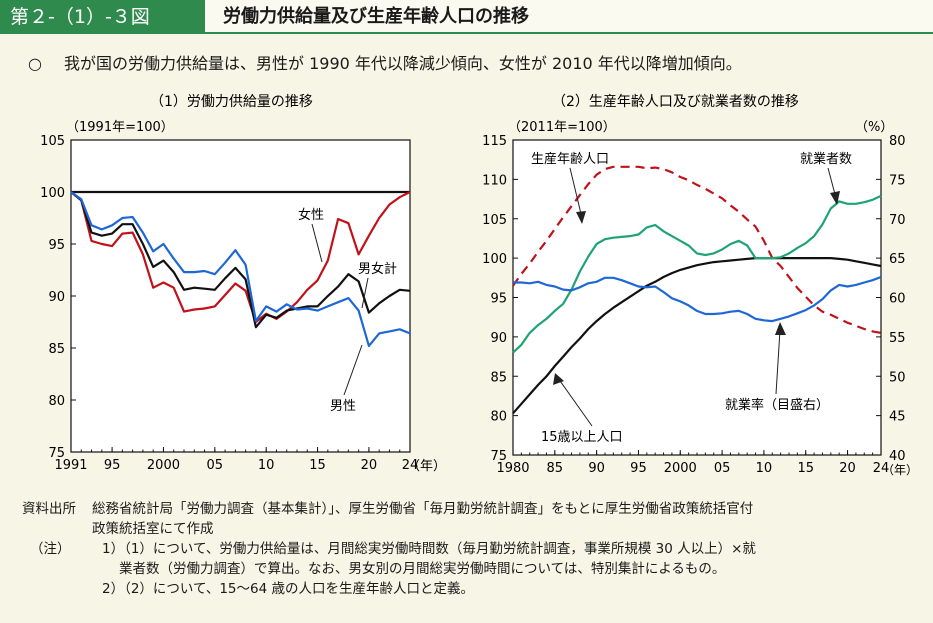 Image resolution: width=933 pixels, height=623 pixels. Describe the element at coordinates (353, 370) in the screenshot. I see `chart1-leader-male` at that location.